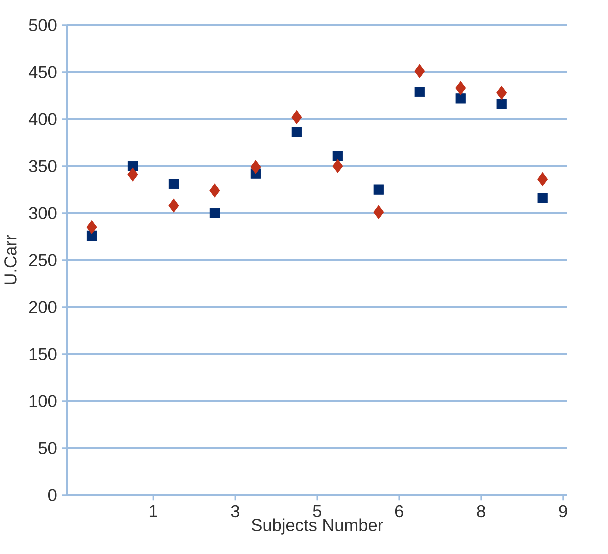 This screenshot has width=608, height=554. I want to click on y-tick-label: 250, so click(43, 260).